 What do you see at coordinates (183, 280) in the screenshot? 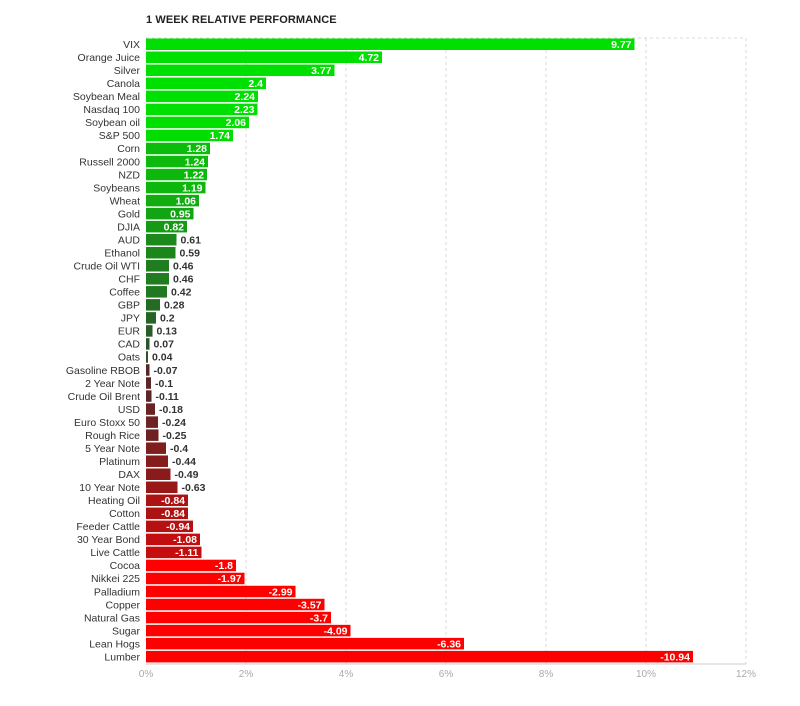
I see `value-label-chf: 0.46` at bounding box center [183, 280].